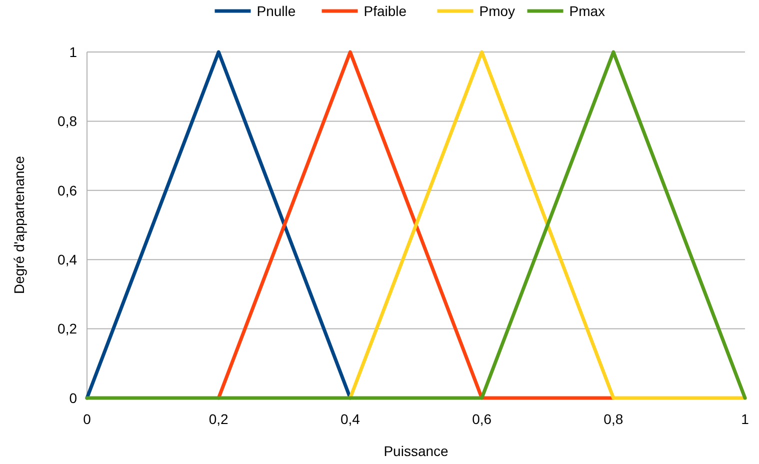 Image resolution: width=759 pixels, height=464 pixels. What do you see at coordinates (68, 328) in the screenshot?
I see `y-tick-label: 0,2` at bounding box center [68, 328].